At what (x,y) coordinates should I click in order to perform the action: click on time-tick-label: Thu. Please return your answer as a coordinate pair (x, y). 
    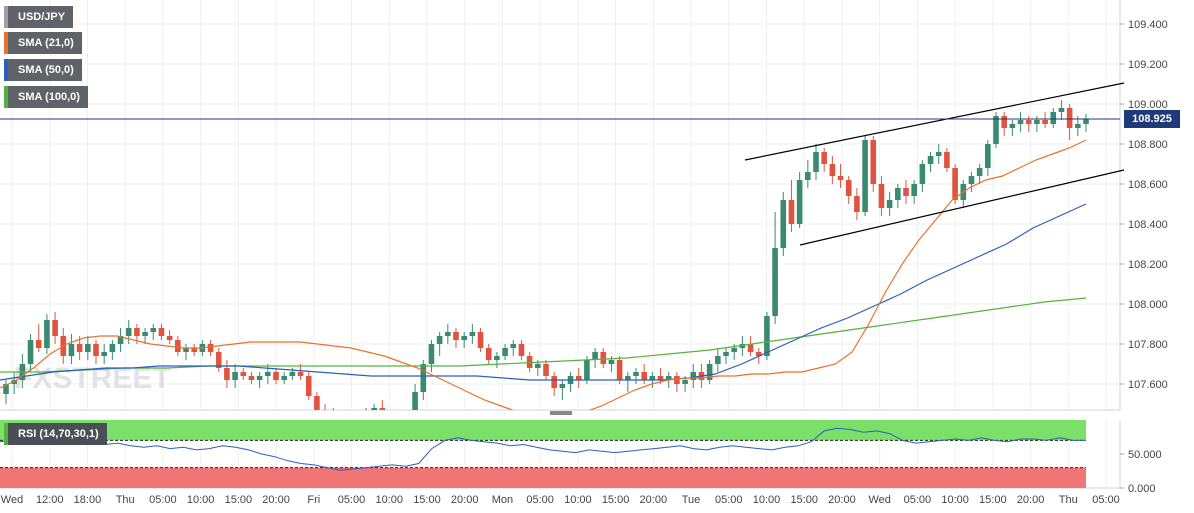
    Looking at the image, I should click on (1068, 500).